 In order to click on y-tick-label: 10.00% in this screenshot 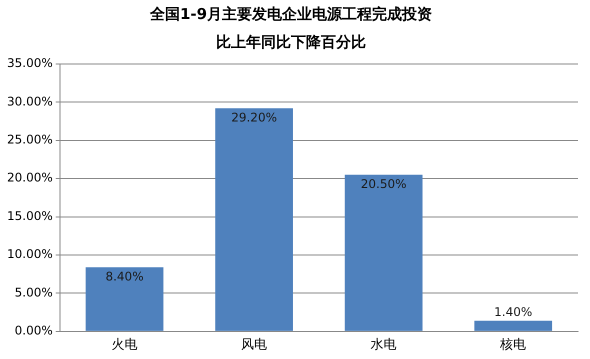, I will do `click(29, 254)`.